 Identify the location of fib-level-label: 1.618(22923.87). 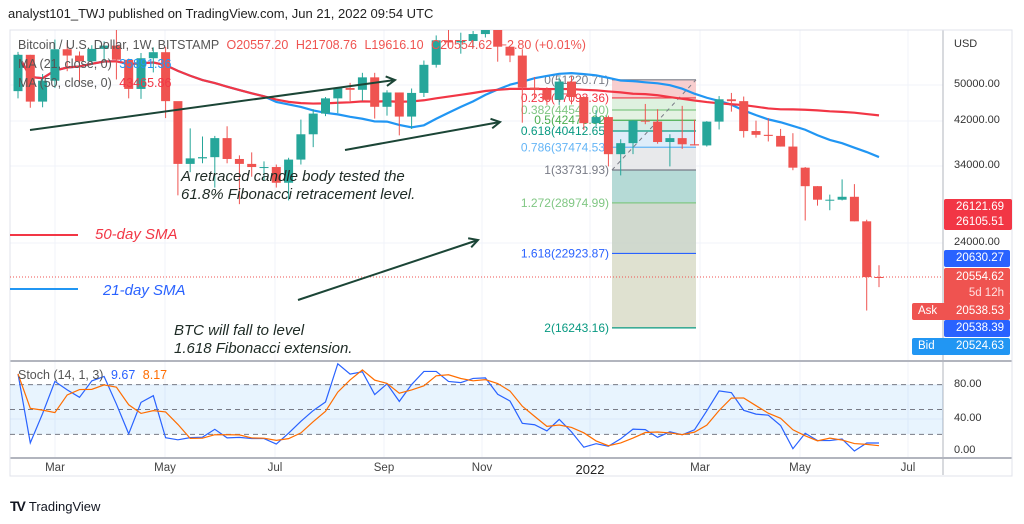
(565, 253).